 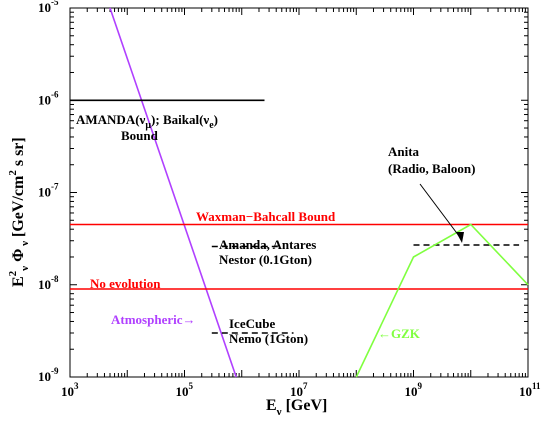 I want to click on atmospheric-label: Atmospheric→, so click(x=153, y=319).